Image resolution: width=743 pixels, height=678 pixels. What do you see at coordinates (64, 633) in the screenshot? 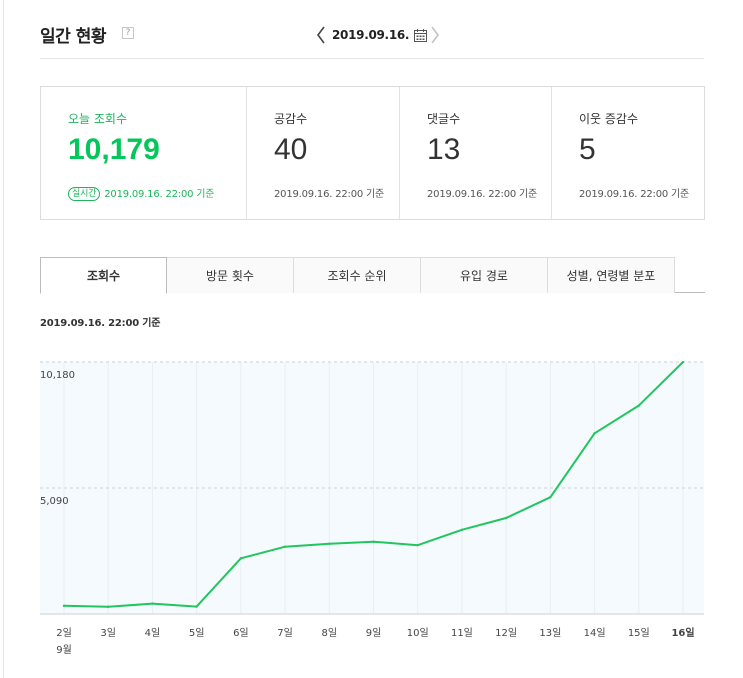
I see `x-tick-label: 2일` at bounding box center [64, 633].